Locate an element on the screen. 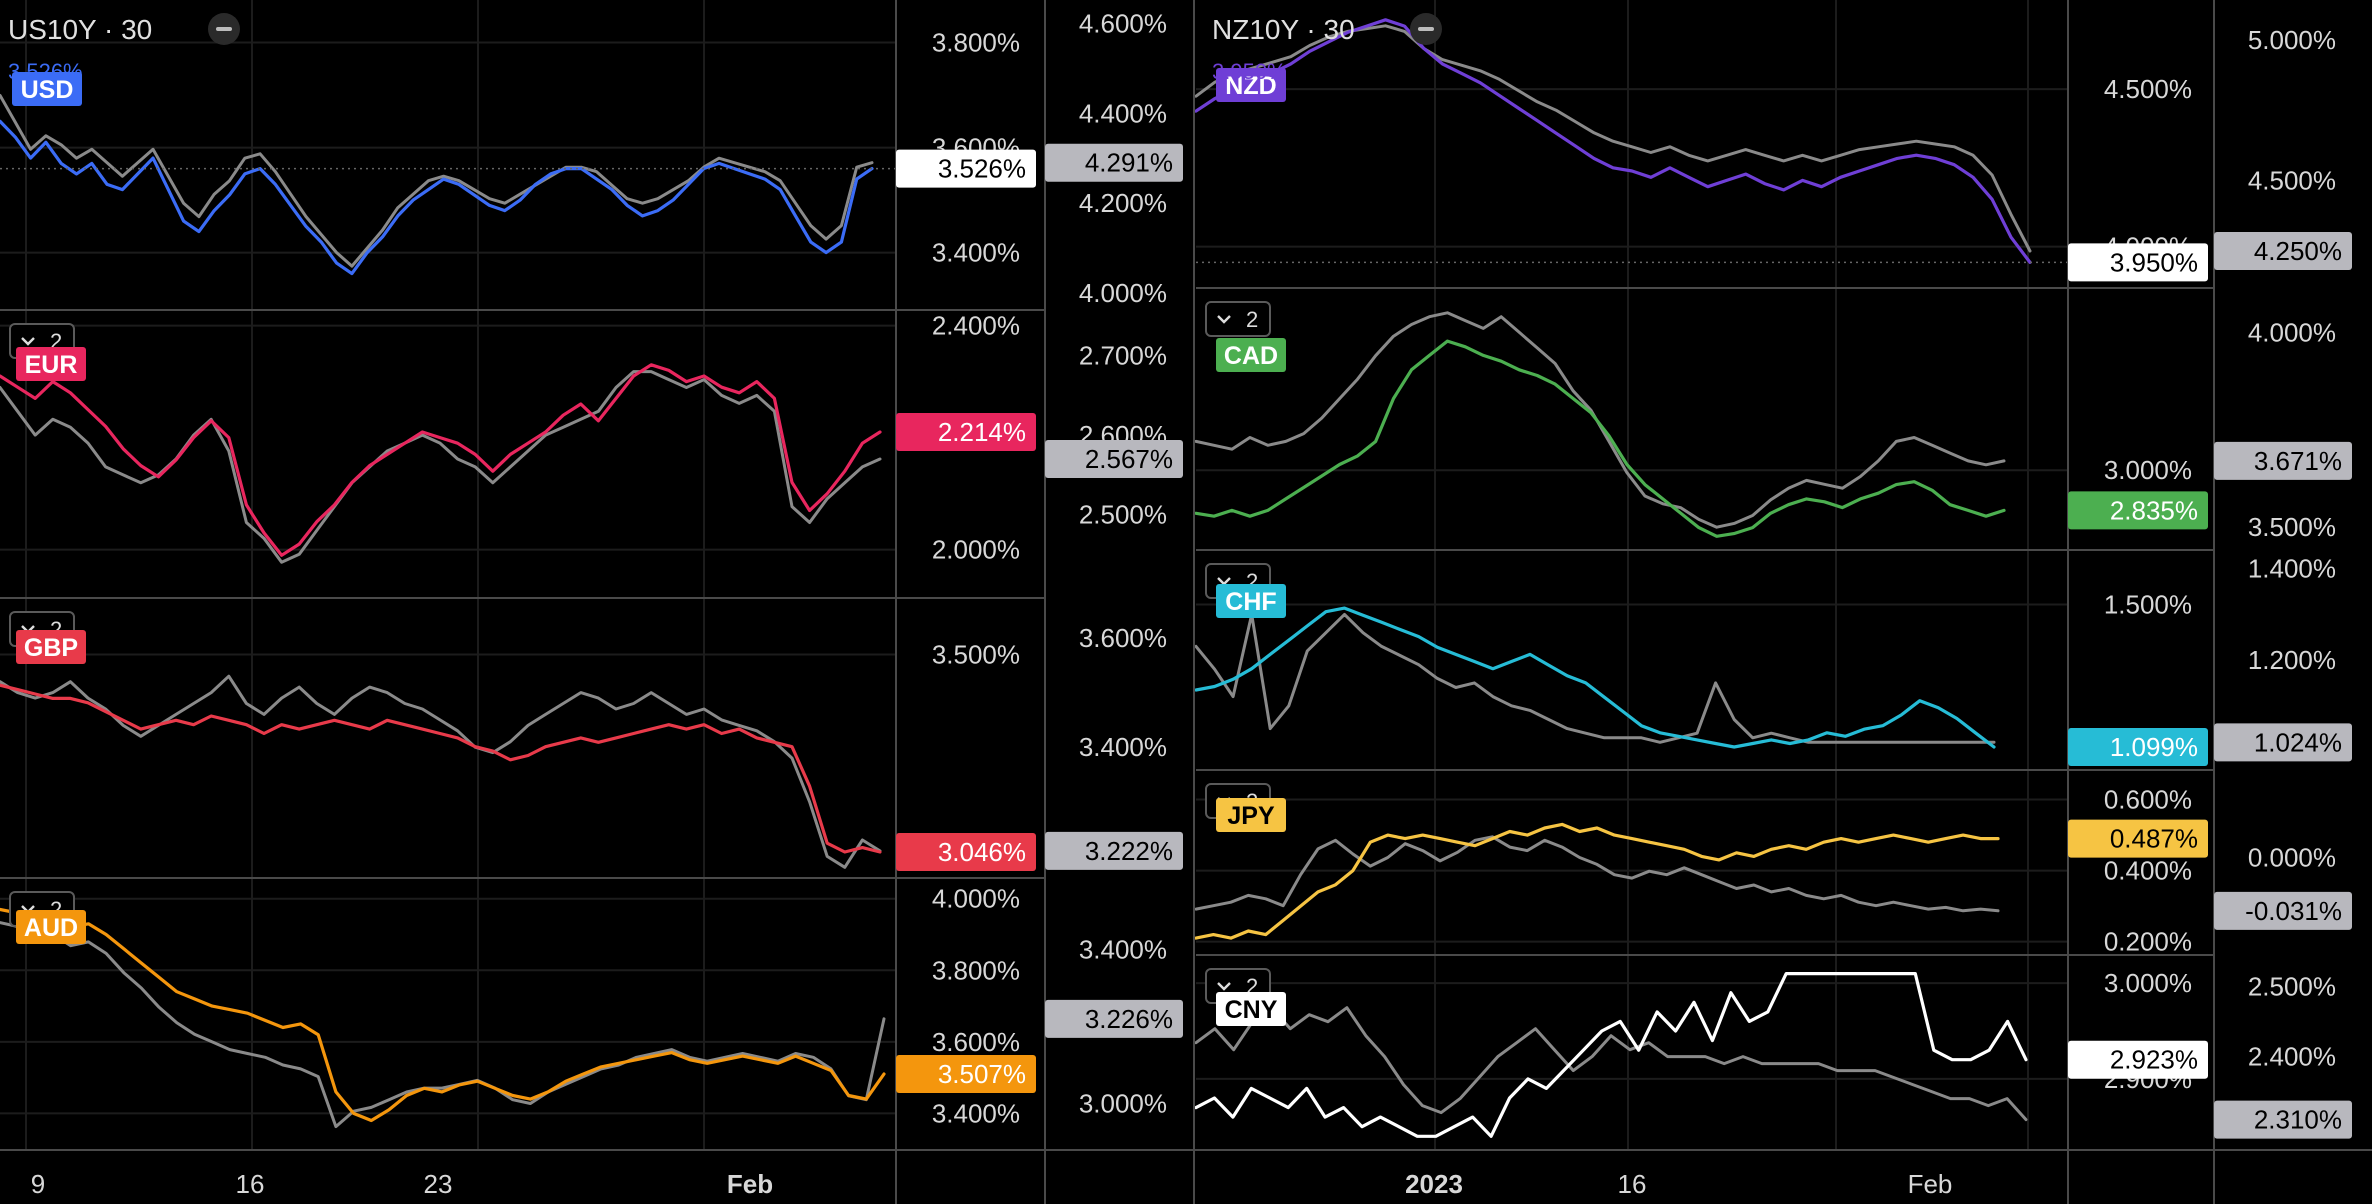 The width and height of the screenshot is (2372, 1204). right-time-tick: Feb is located at coordinates (1930, 1184).